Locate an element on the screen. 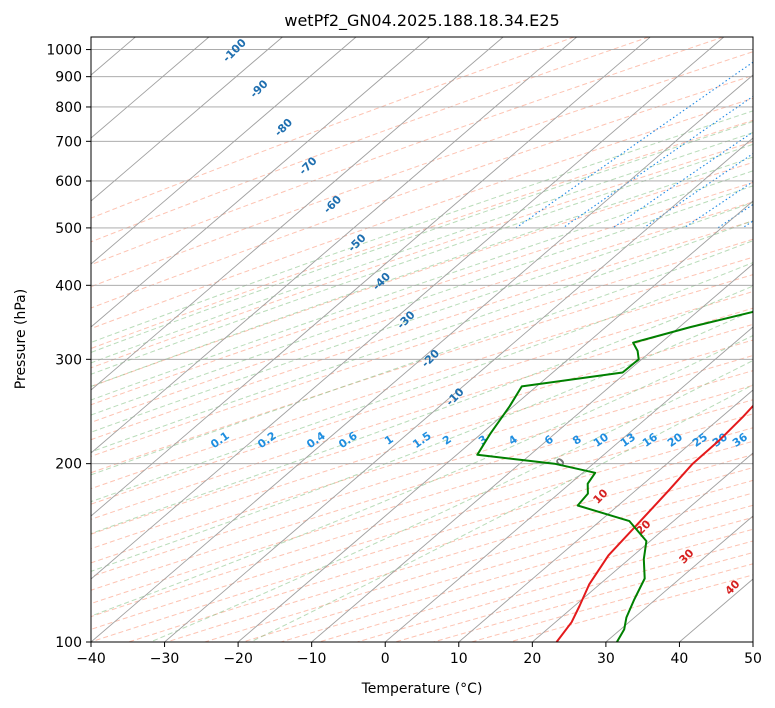 Image resolution: width=775 pixels, height=708 pixels. mixing-ratio-label: 8 is located at coordinates (577, 440).